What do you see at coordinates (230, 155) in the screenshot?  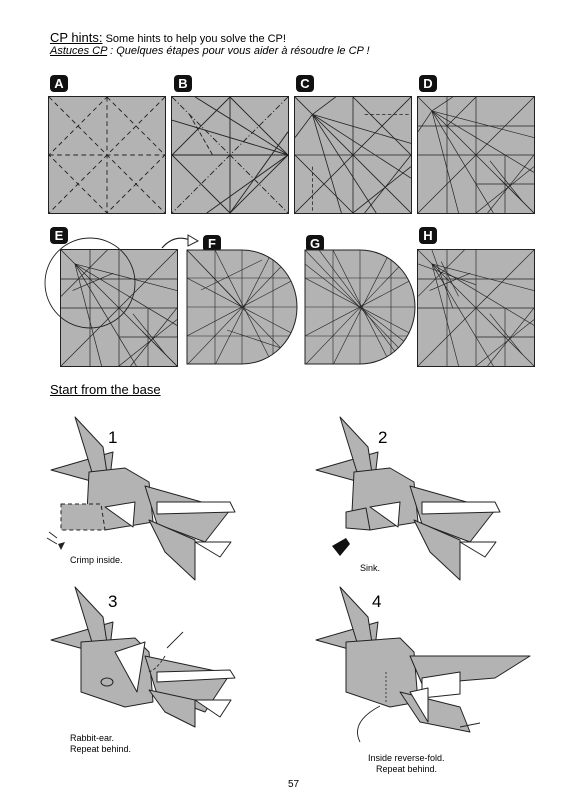 I see `cp-diagram-b` at bounding box center [230, 155].